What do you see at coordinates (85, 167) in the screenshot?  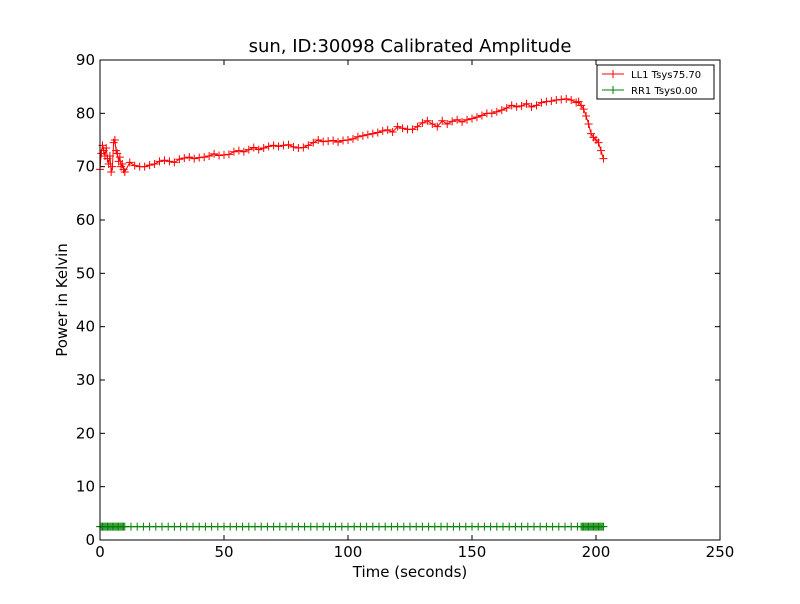 I see `y-tick-label: 70` at bounding box center [85, 167].